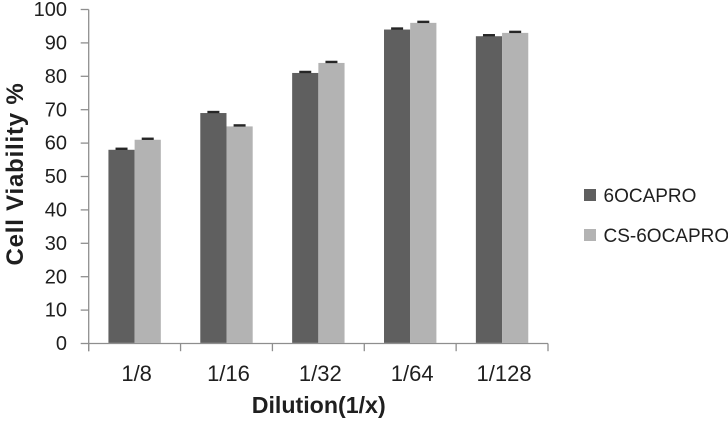 The width and height of the screenshot is (728, 421). Describe the element at coordinates (56, 211) in the screenshot. I see `svg-text: 40` at that location.